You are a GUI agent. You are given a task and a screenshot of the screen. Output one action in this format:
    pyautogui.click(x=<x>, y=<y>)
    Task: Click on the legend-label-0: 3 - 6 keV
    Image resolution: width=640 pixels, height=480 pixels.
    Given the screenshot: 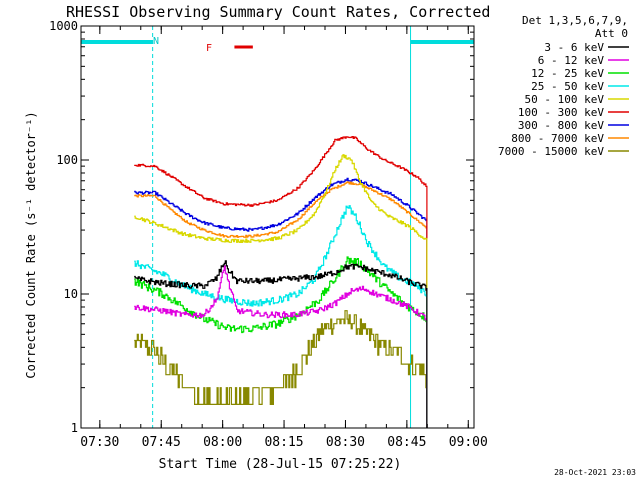 What is the action you would take?
    pyautogui.click(x=574, y=47)
    